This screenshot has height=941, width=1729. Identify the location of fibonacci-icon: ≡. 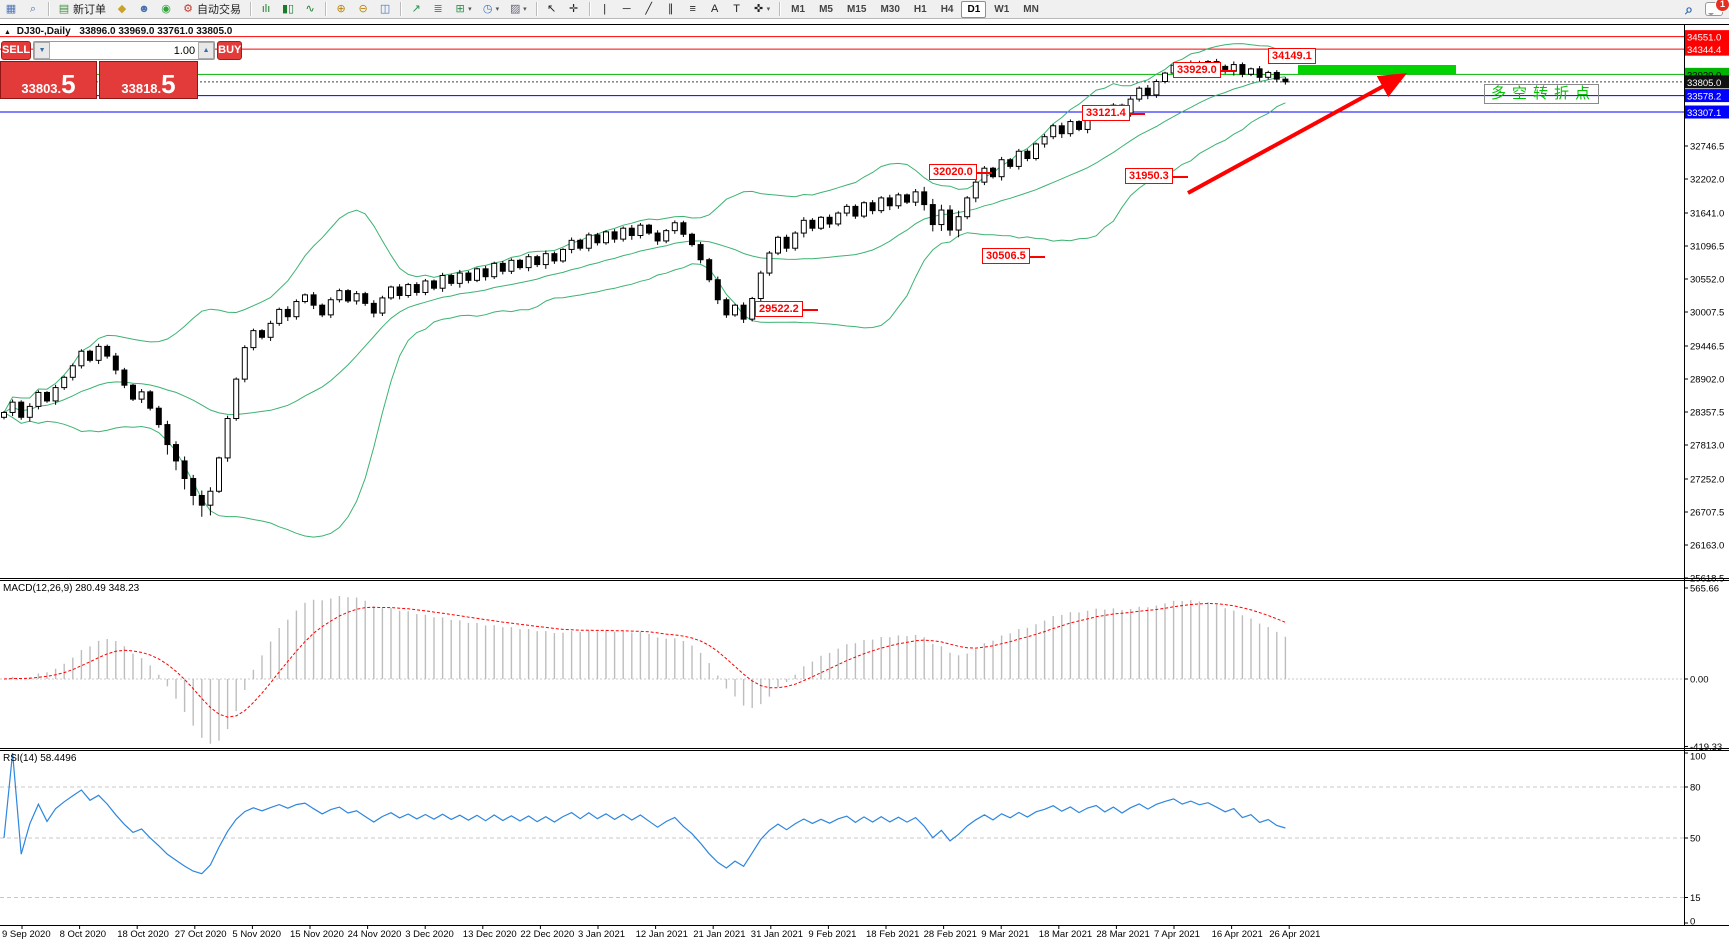
(692, 9).